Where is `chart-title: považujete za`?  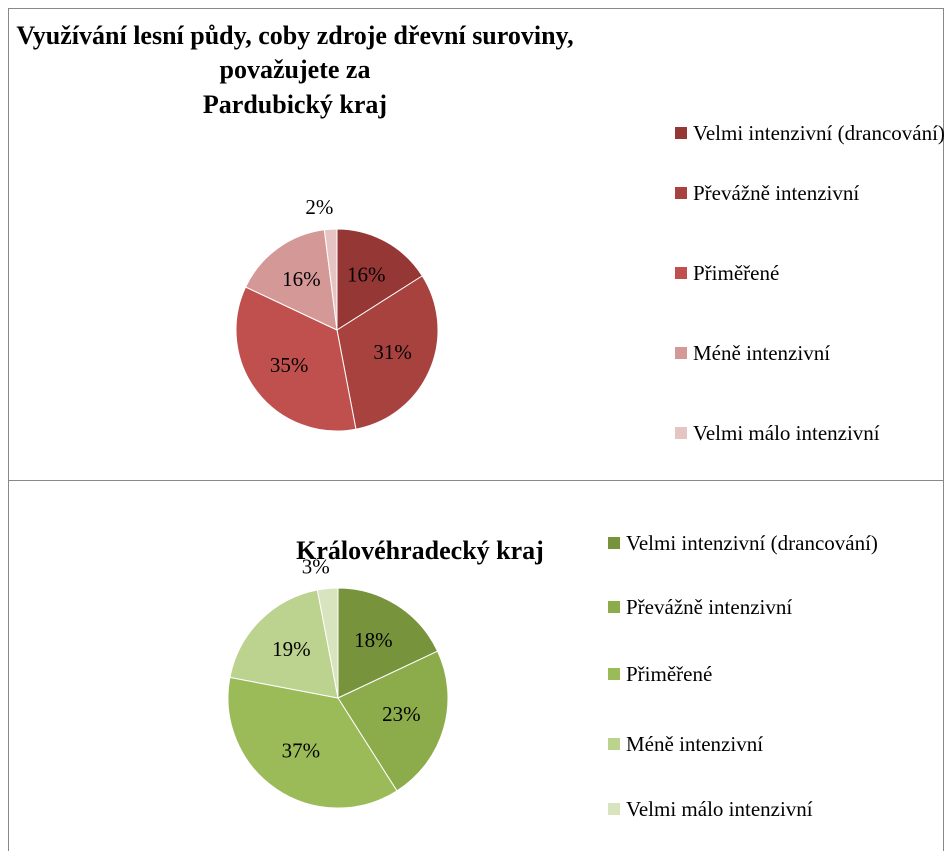
chart-title: považujete za is located at coordinates (295, 69).